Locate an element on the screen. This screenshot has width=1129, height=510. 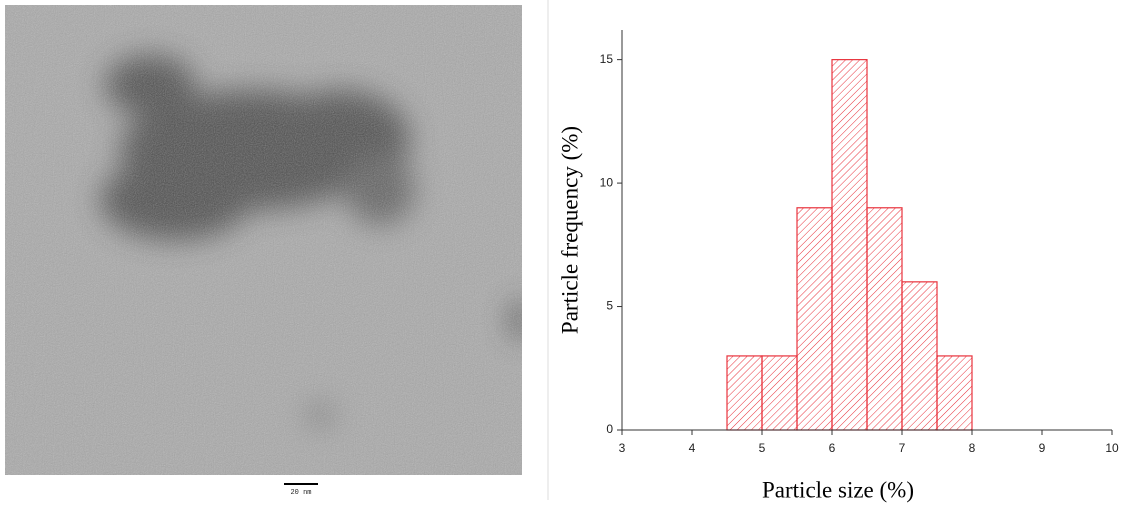
x-tick-label: 4 is located at coordinates (692, 448).